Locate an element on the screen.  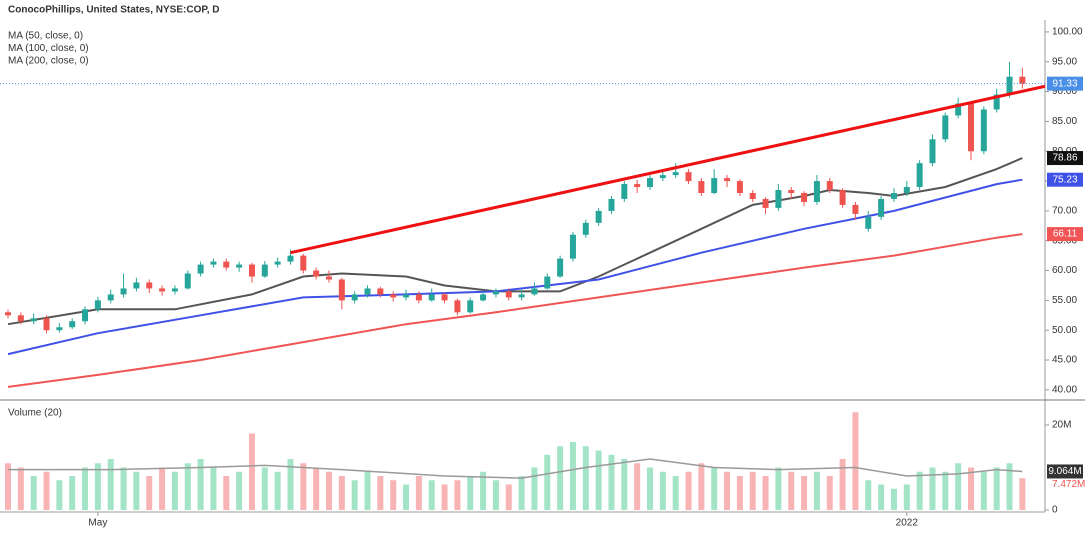
x-tick-label: May is located at coordinates (97, 523).